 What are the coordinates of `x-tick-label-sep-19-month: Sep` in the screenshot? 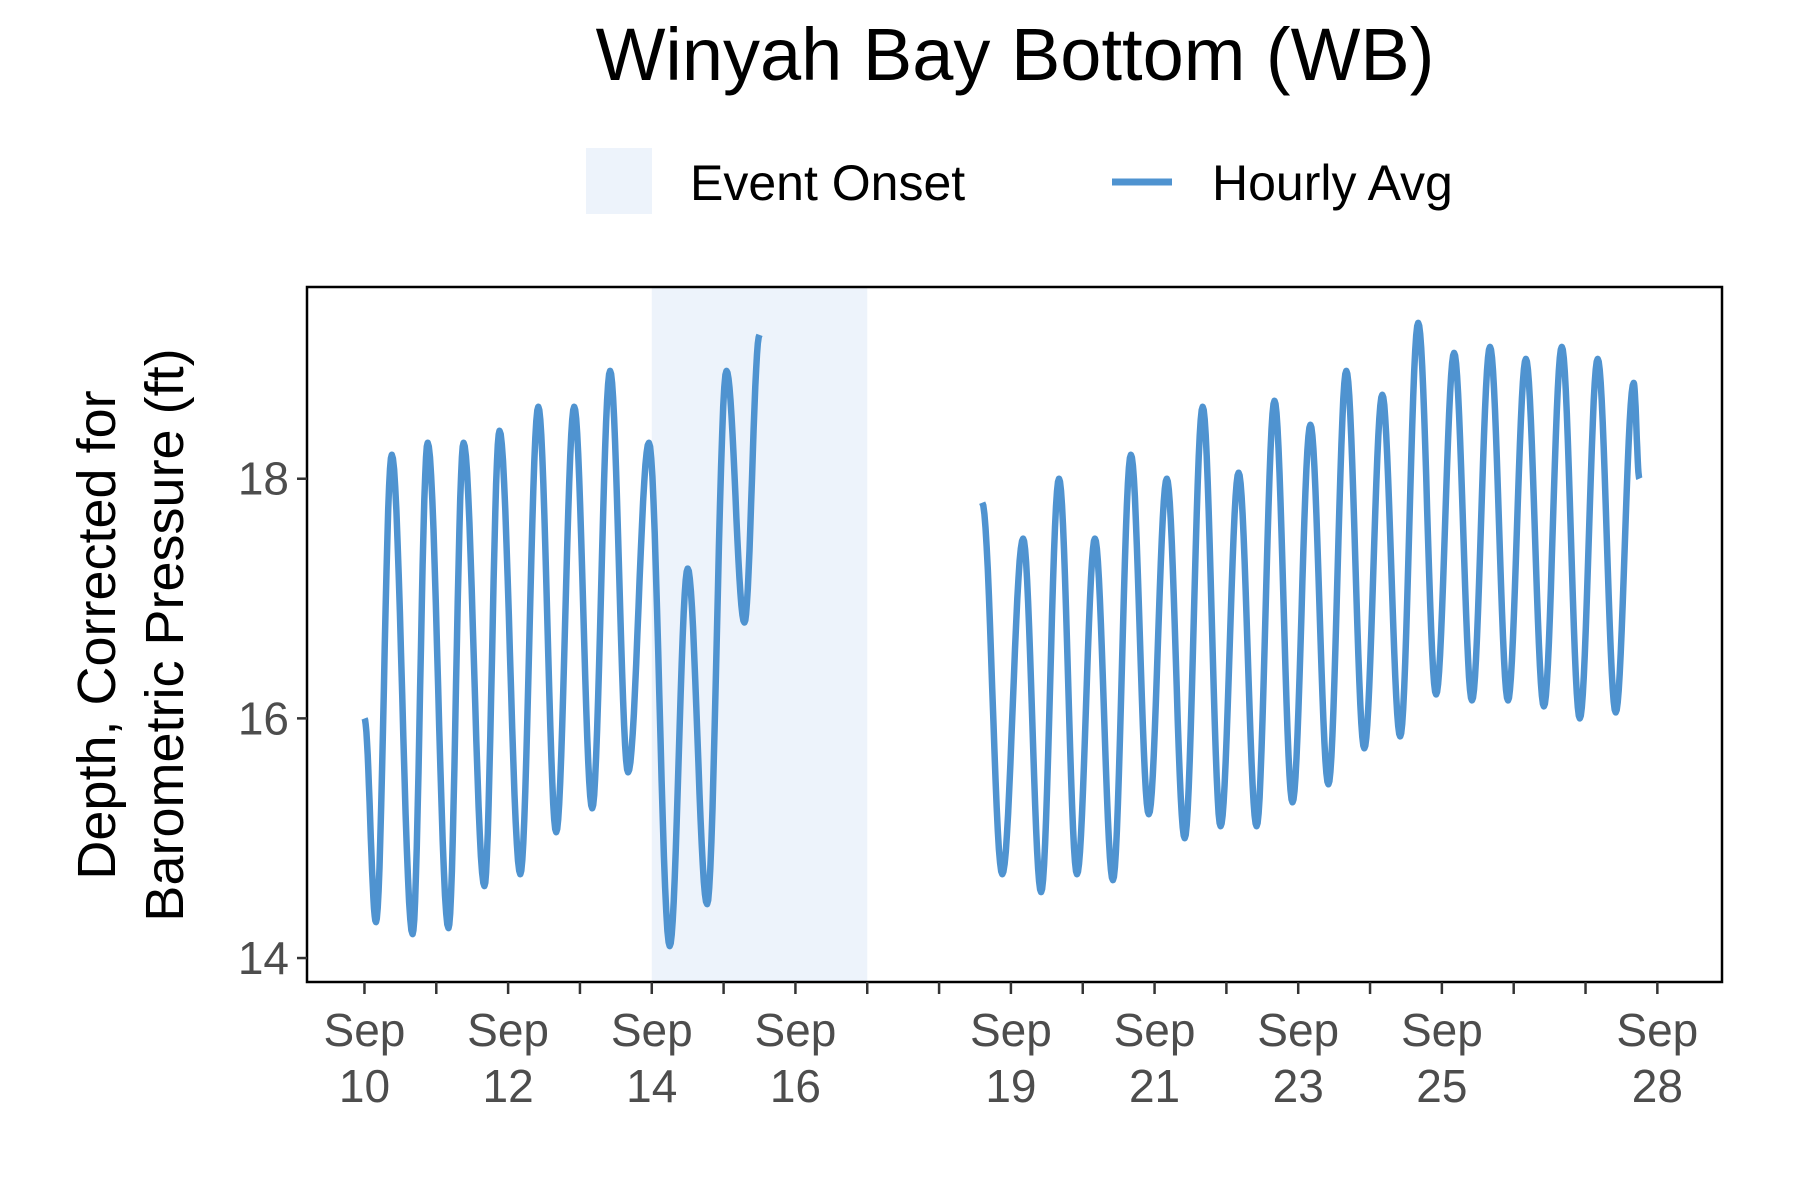 It's located at (1011, 1030).